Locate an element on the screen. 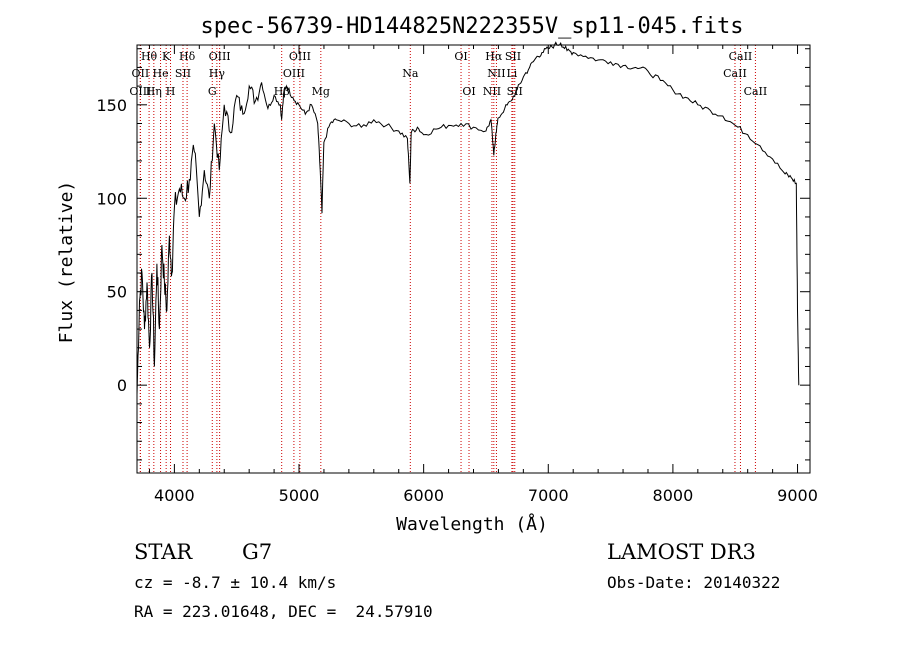 The height and width of the screenshot is (649, 900). line-marker-label: Hθ is located at coordinates (149, 56).